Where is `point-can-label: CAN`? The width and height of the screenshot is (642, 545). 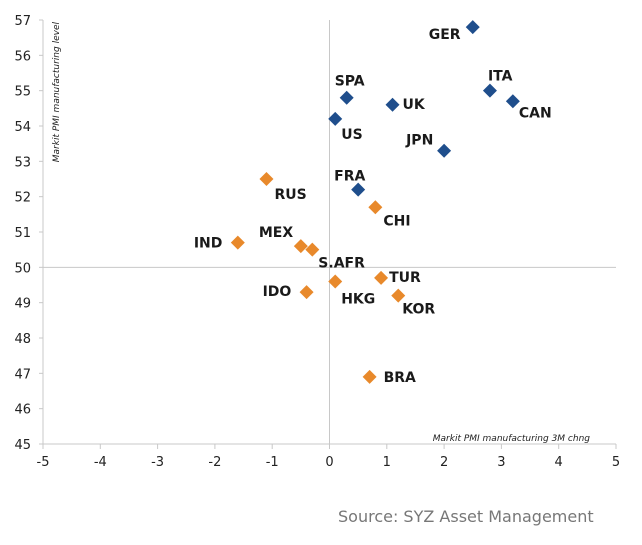
point-can-label: CAN is located at coordinates (535, 113).